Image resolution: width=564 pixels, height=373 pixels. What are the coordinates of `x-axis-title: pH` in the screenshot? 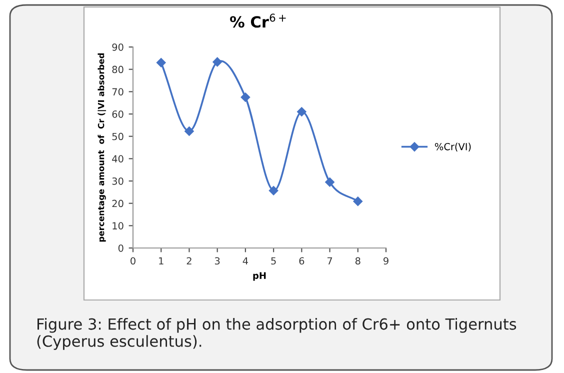 It's located at (259, 276).